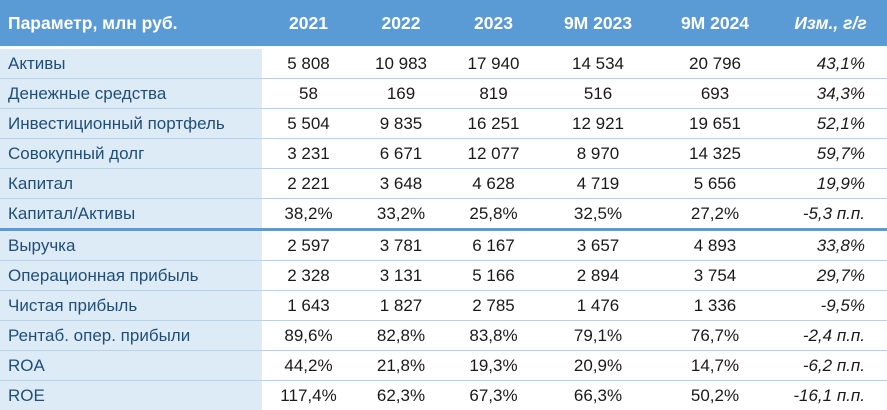 This screenshot has width=887, height=410. What do you see at coordinates (401, 306) in the screenshot?
I see `row-value: 1 827` at bounding box center [401, 306].